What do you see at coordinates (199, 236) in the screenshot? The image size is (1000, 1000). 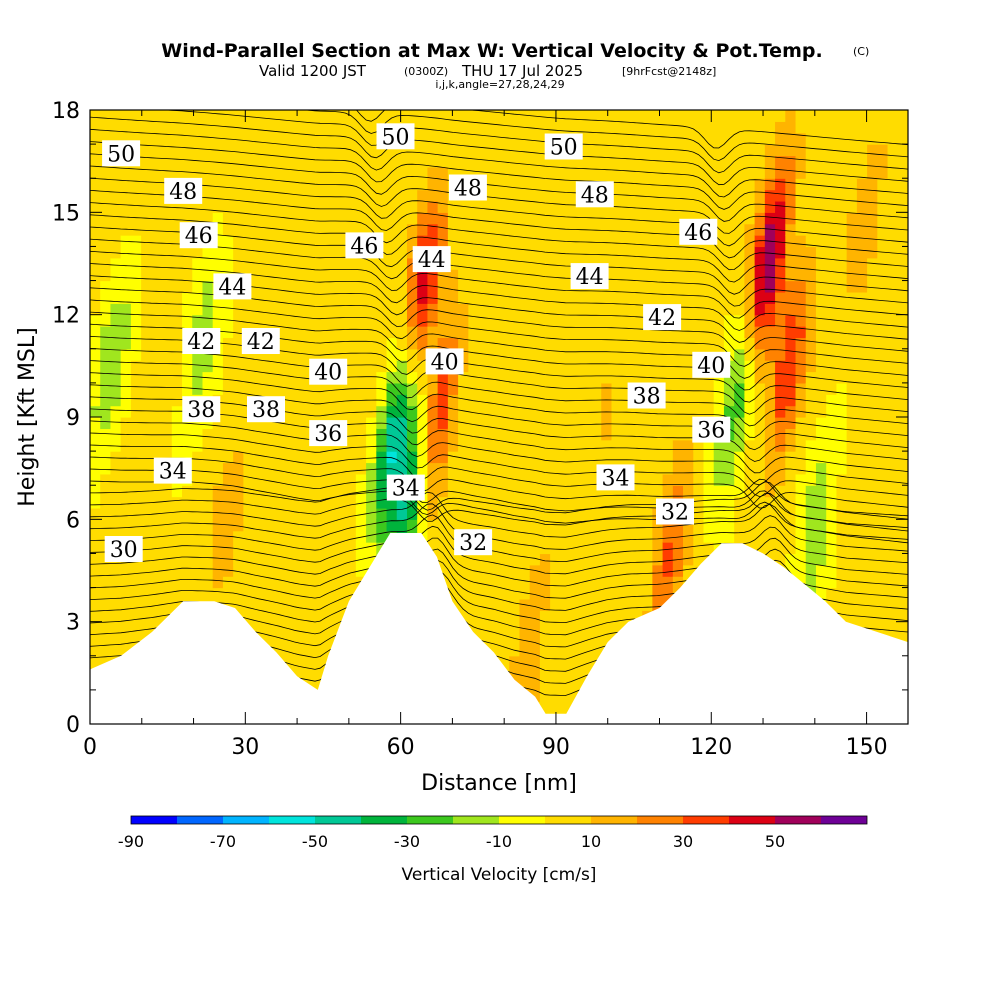 I see `contour-label-text: 46` at bounding box center [199, 236].